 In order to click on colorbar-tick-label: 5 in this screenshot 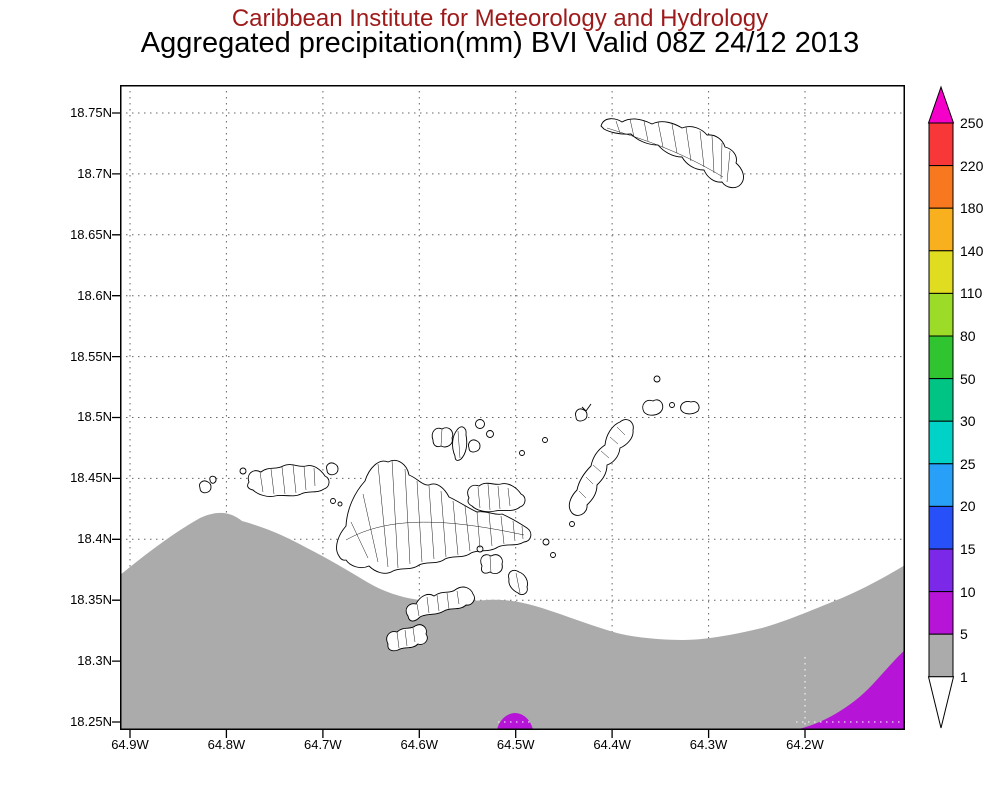, I will do `click(964, 634)`.